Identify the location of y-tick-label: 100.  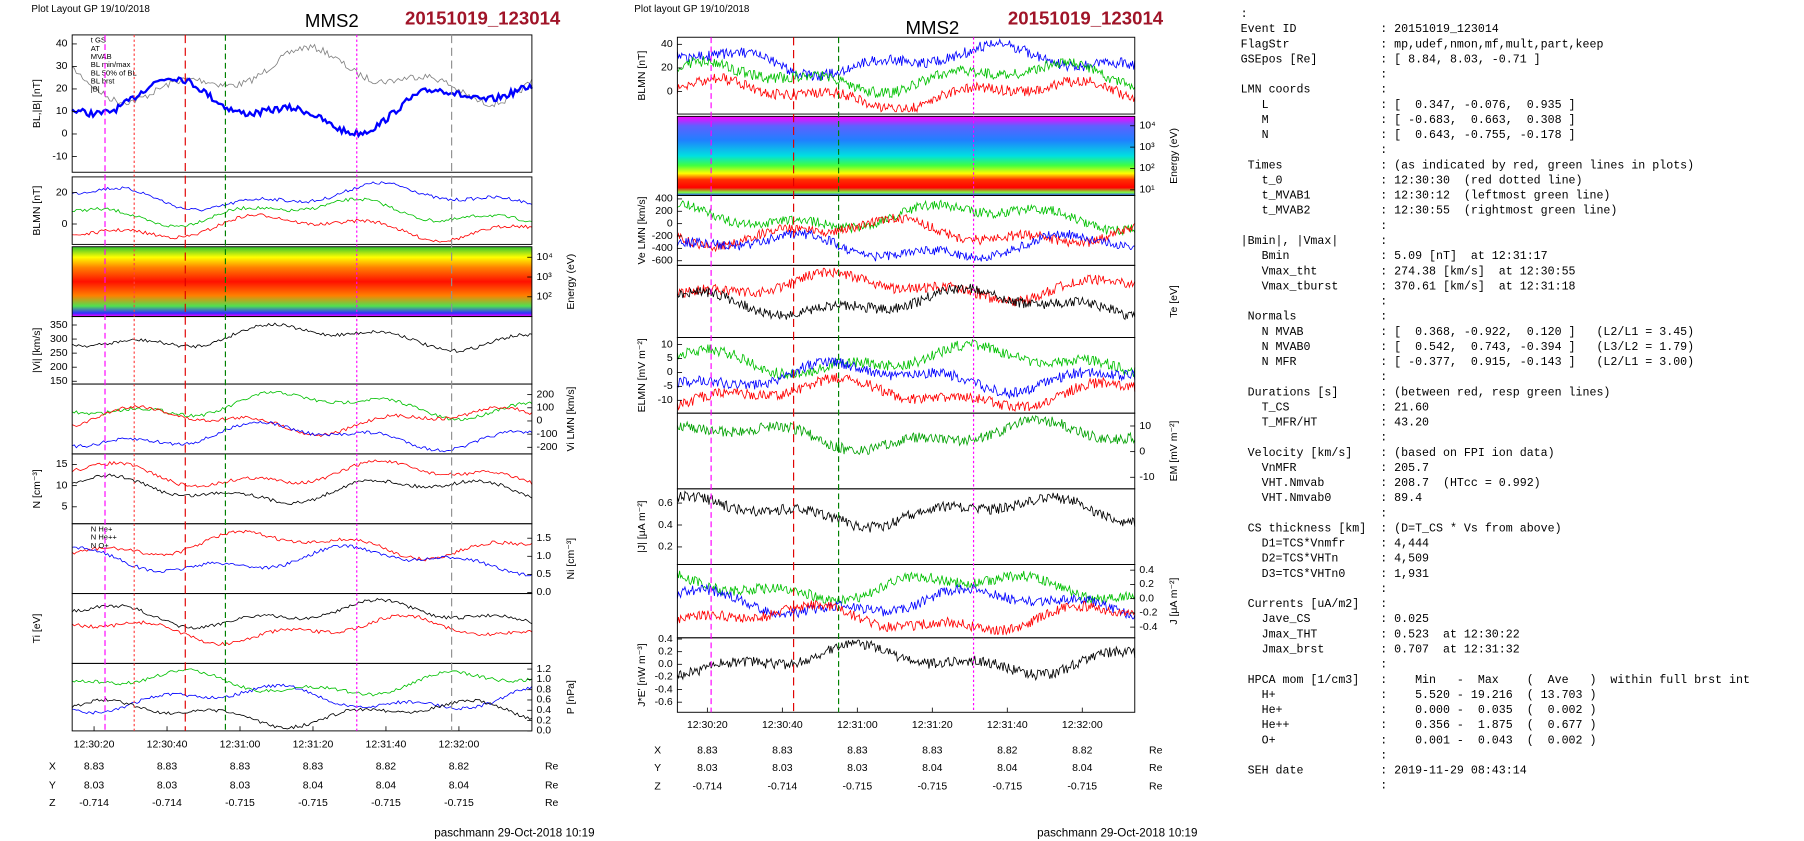
(546, 408).